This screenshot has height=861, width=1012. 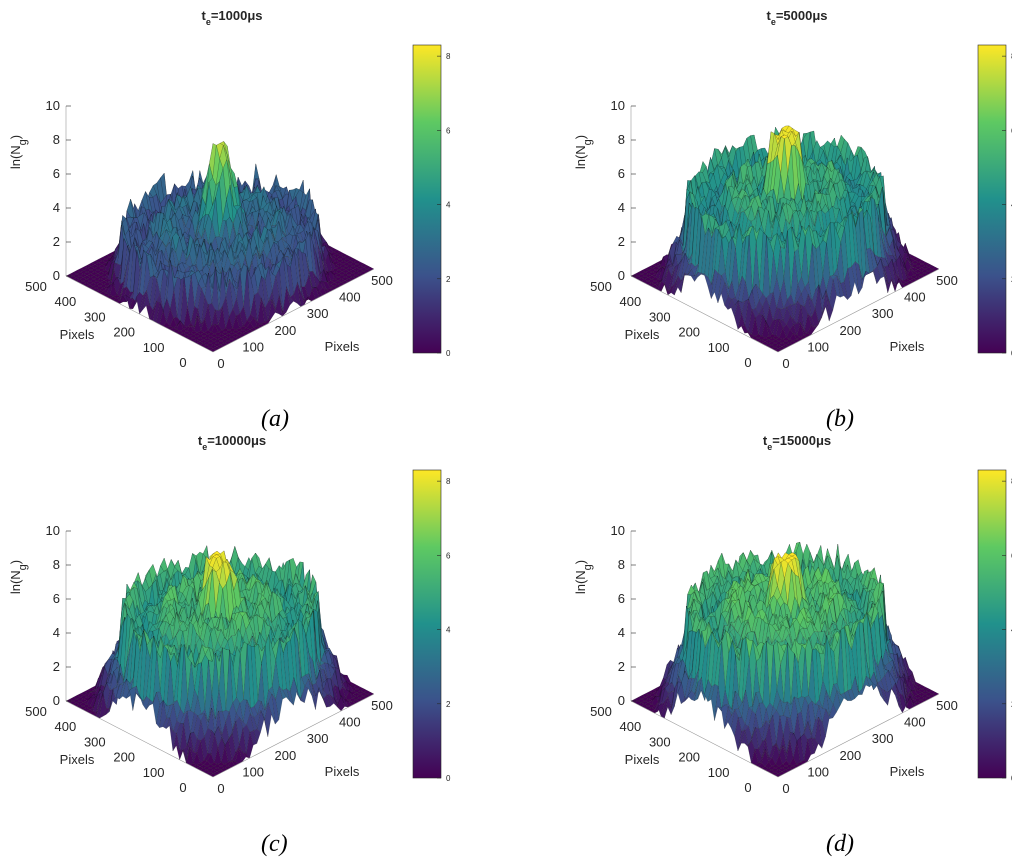 What do you see at coordinates (448, 279) in the screenshot?
I see `colorbar-tick-label: 2` at bounding box center [448, 279].